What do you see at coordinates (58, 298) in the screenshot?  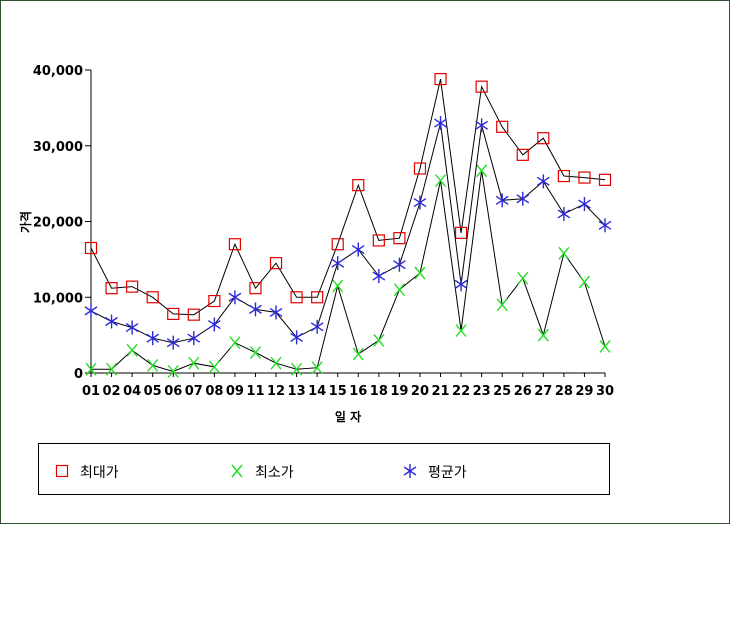 I see `y-tick-label: 10,000` at bounding box center [58, 298].